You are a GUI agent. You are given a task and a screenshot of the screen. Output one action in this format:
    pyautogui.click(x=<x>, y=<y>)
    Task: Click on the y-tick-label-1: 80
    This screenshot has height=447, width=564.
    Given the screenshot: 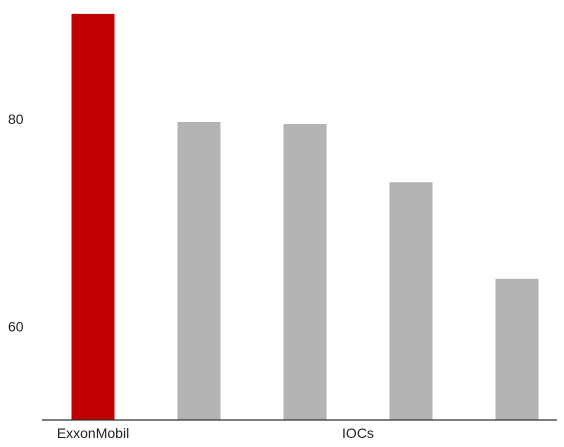 What is the action you would take?
    pyautogui.click(x=16, y=119)
    